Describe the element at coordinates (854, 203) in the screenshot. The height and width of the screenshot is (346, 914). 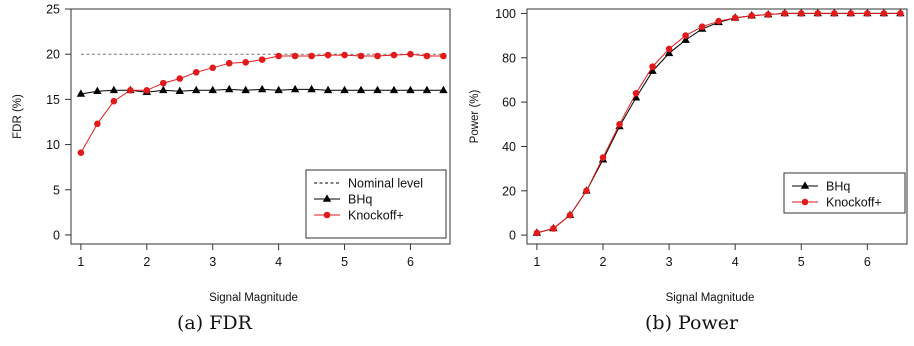
I see `power-legend-knockoff-label: Knockoff+` at that location.